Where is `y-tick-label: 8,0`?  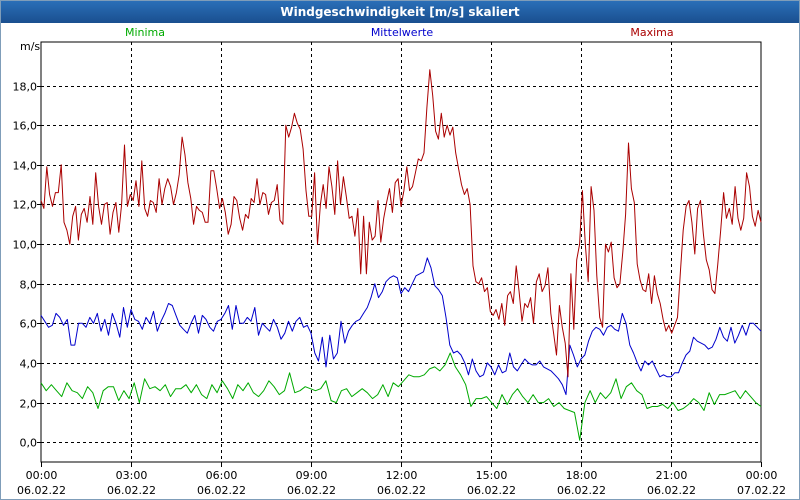
y-tick-label: 8,0 is located at coordinates (29, 285).